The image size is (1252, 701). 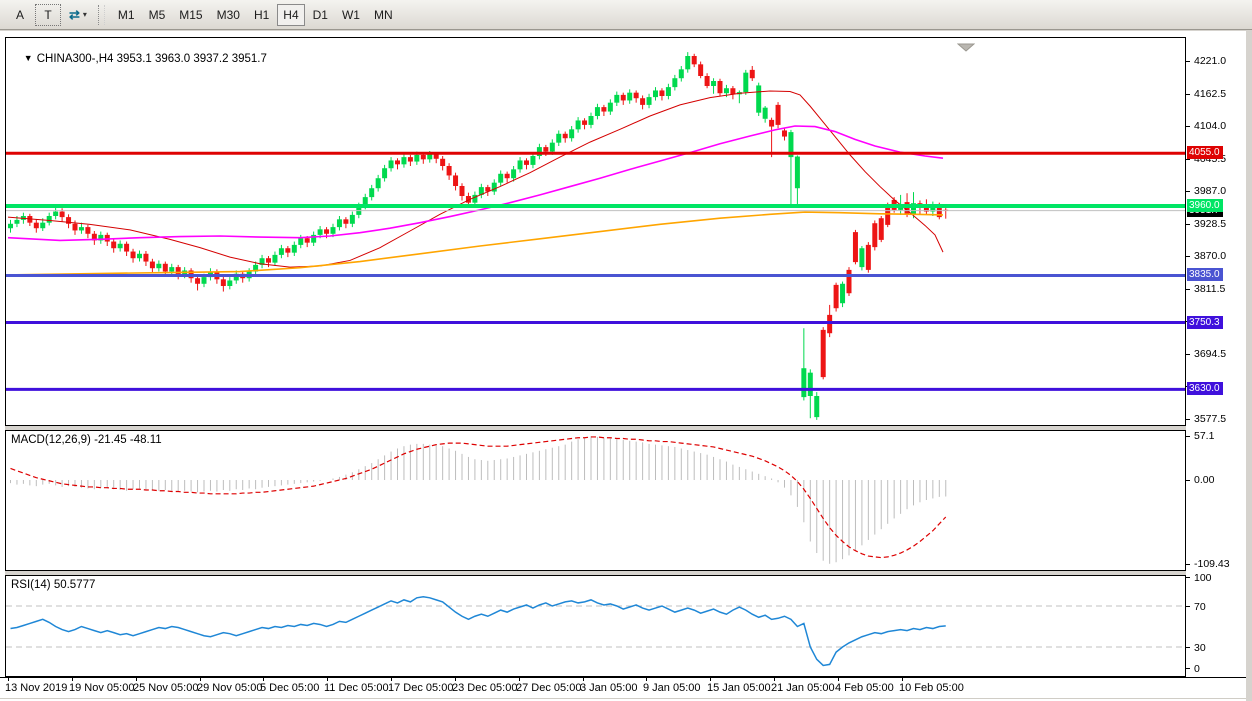 I want to click on rsi-axis-label: 0, so click(x=1197, y=669).